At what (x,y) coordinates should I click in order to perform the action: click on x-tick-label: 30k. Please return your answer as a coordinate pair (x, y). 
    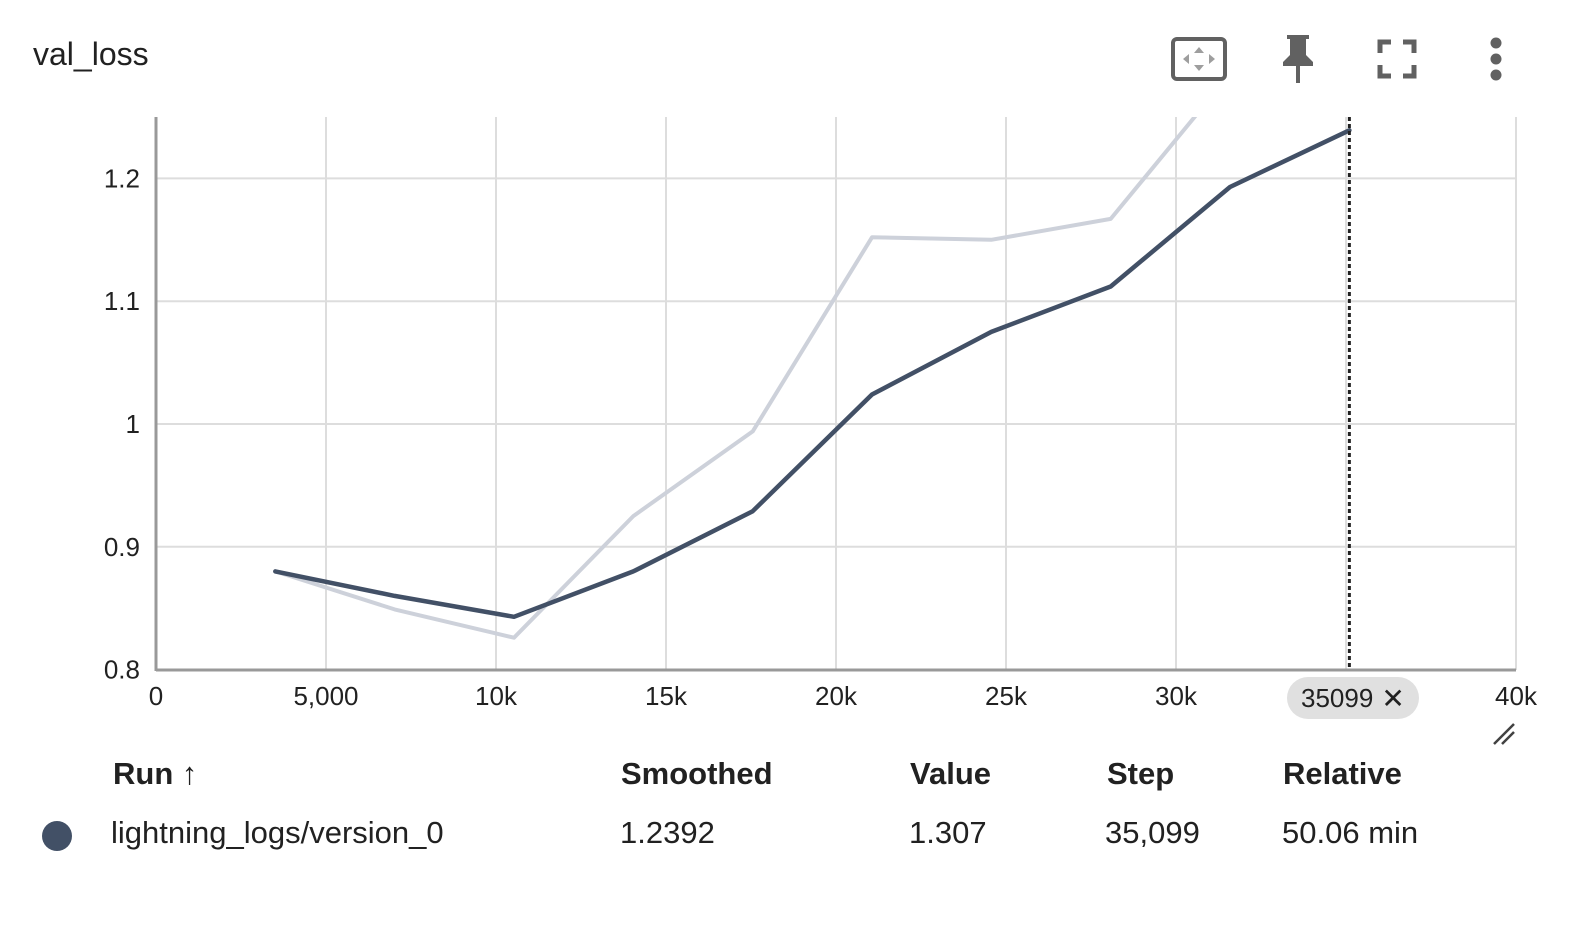
    Looking at the image, I should click on (1176, 696).